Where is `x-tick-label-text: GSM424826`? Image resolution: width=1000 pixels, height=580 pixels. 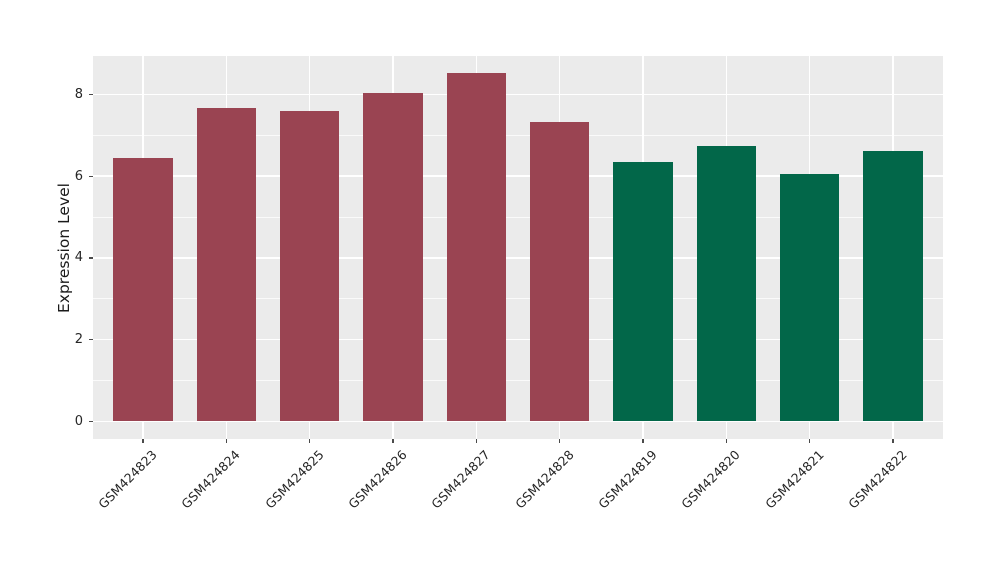
x-tick-label-text: GSM424826 is located at coordinates (377, 479).